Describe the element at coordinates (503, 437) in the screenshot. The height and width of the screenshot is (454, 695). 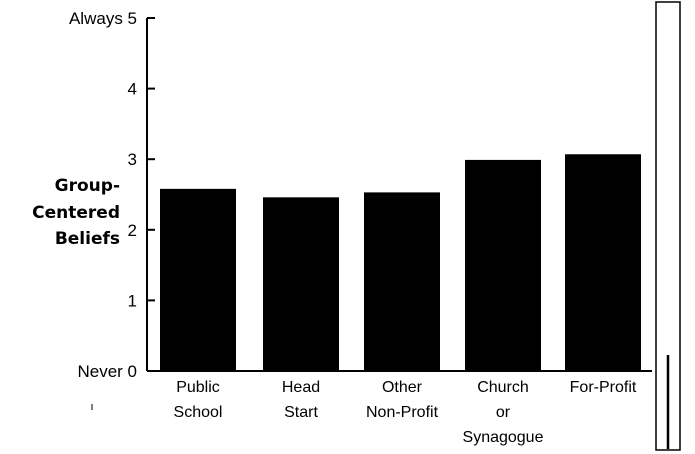
I see `x-category-label: Synagogue` at that location.